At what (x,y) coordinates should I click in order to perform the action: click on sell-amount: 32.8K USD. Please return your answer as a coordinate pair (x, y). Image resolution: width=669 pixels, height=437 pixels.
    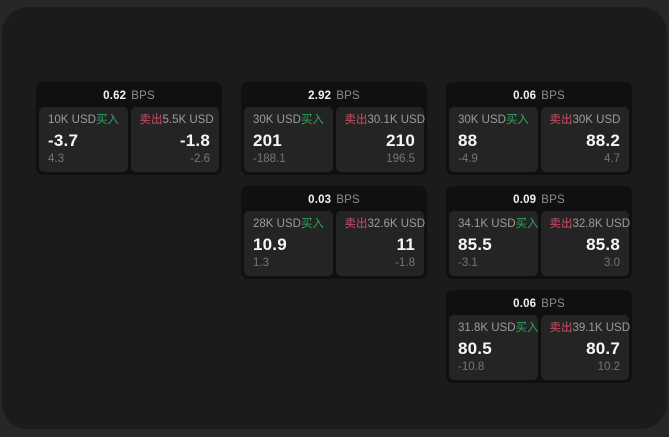
    Looking at the image, I should click on (601, 224).